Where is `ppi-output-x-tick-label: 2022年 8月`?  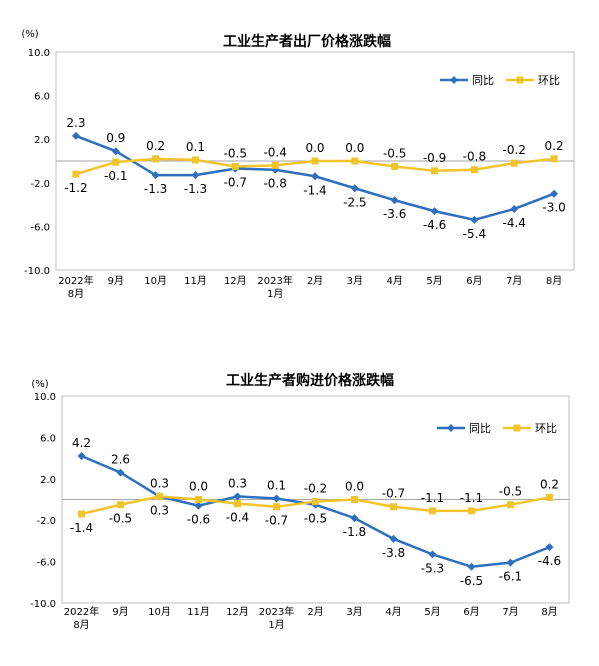
ppi-output-x-tick-label: 2022年 8月 is located at coordinates (75, 287).